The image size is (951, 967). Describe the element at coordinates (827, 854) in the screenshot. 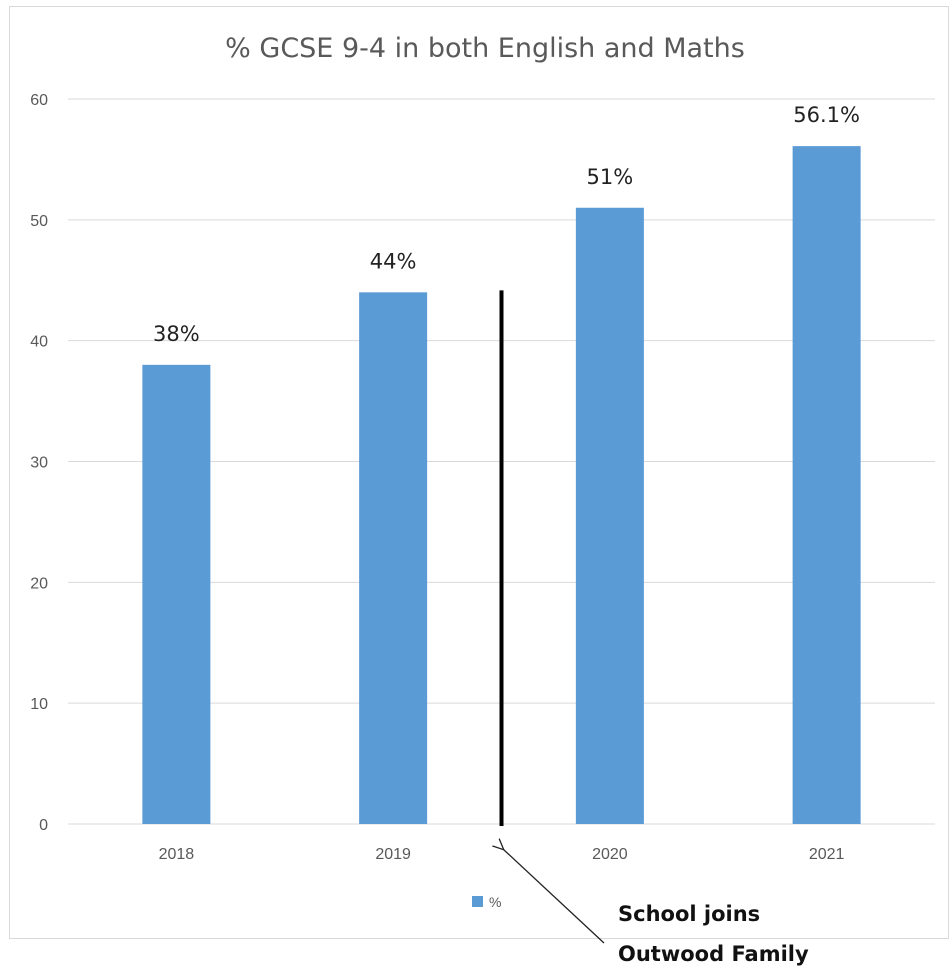

I see `x-tick-label: 2021` at that location.